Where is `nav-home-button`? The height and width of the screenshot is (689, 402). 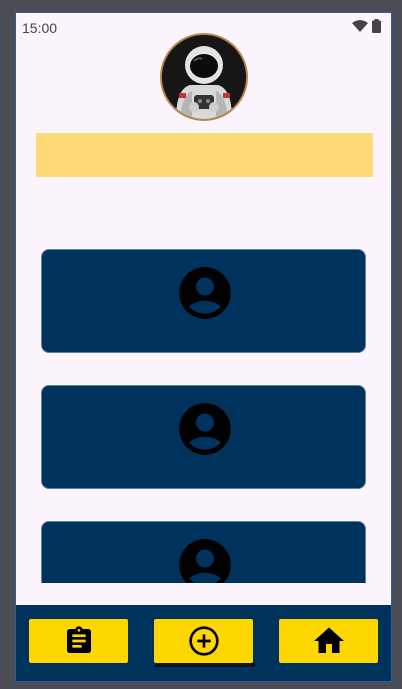 nav-home-button is located at coordinates (328, 641).